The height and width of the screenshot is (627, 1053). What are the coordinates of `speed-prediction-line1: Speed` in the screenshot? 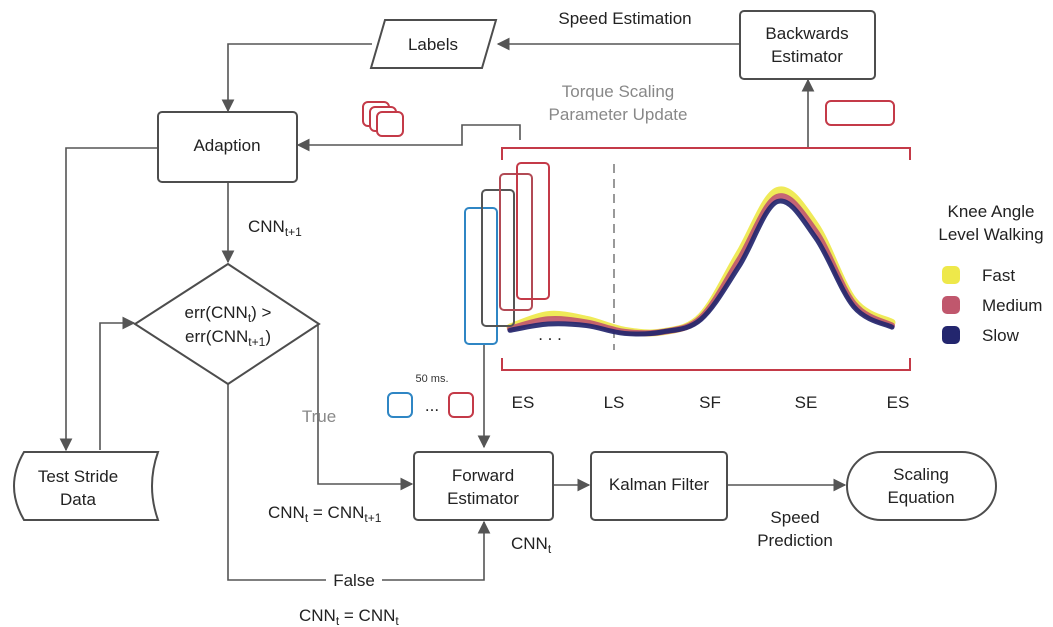 It's located at (794, 517).